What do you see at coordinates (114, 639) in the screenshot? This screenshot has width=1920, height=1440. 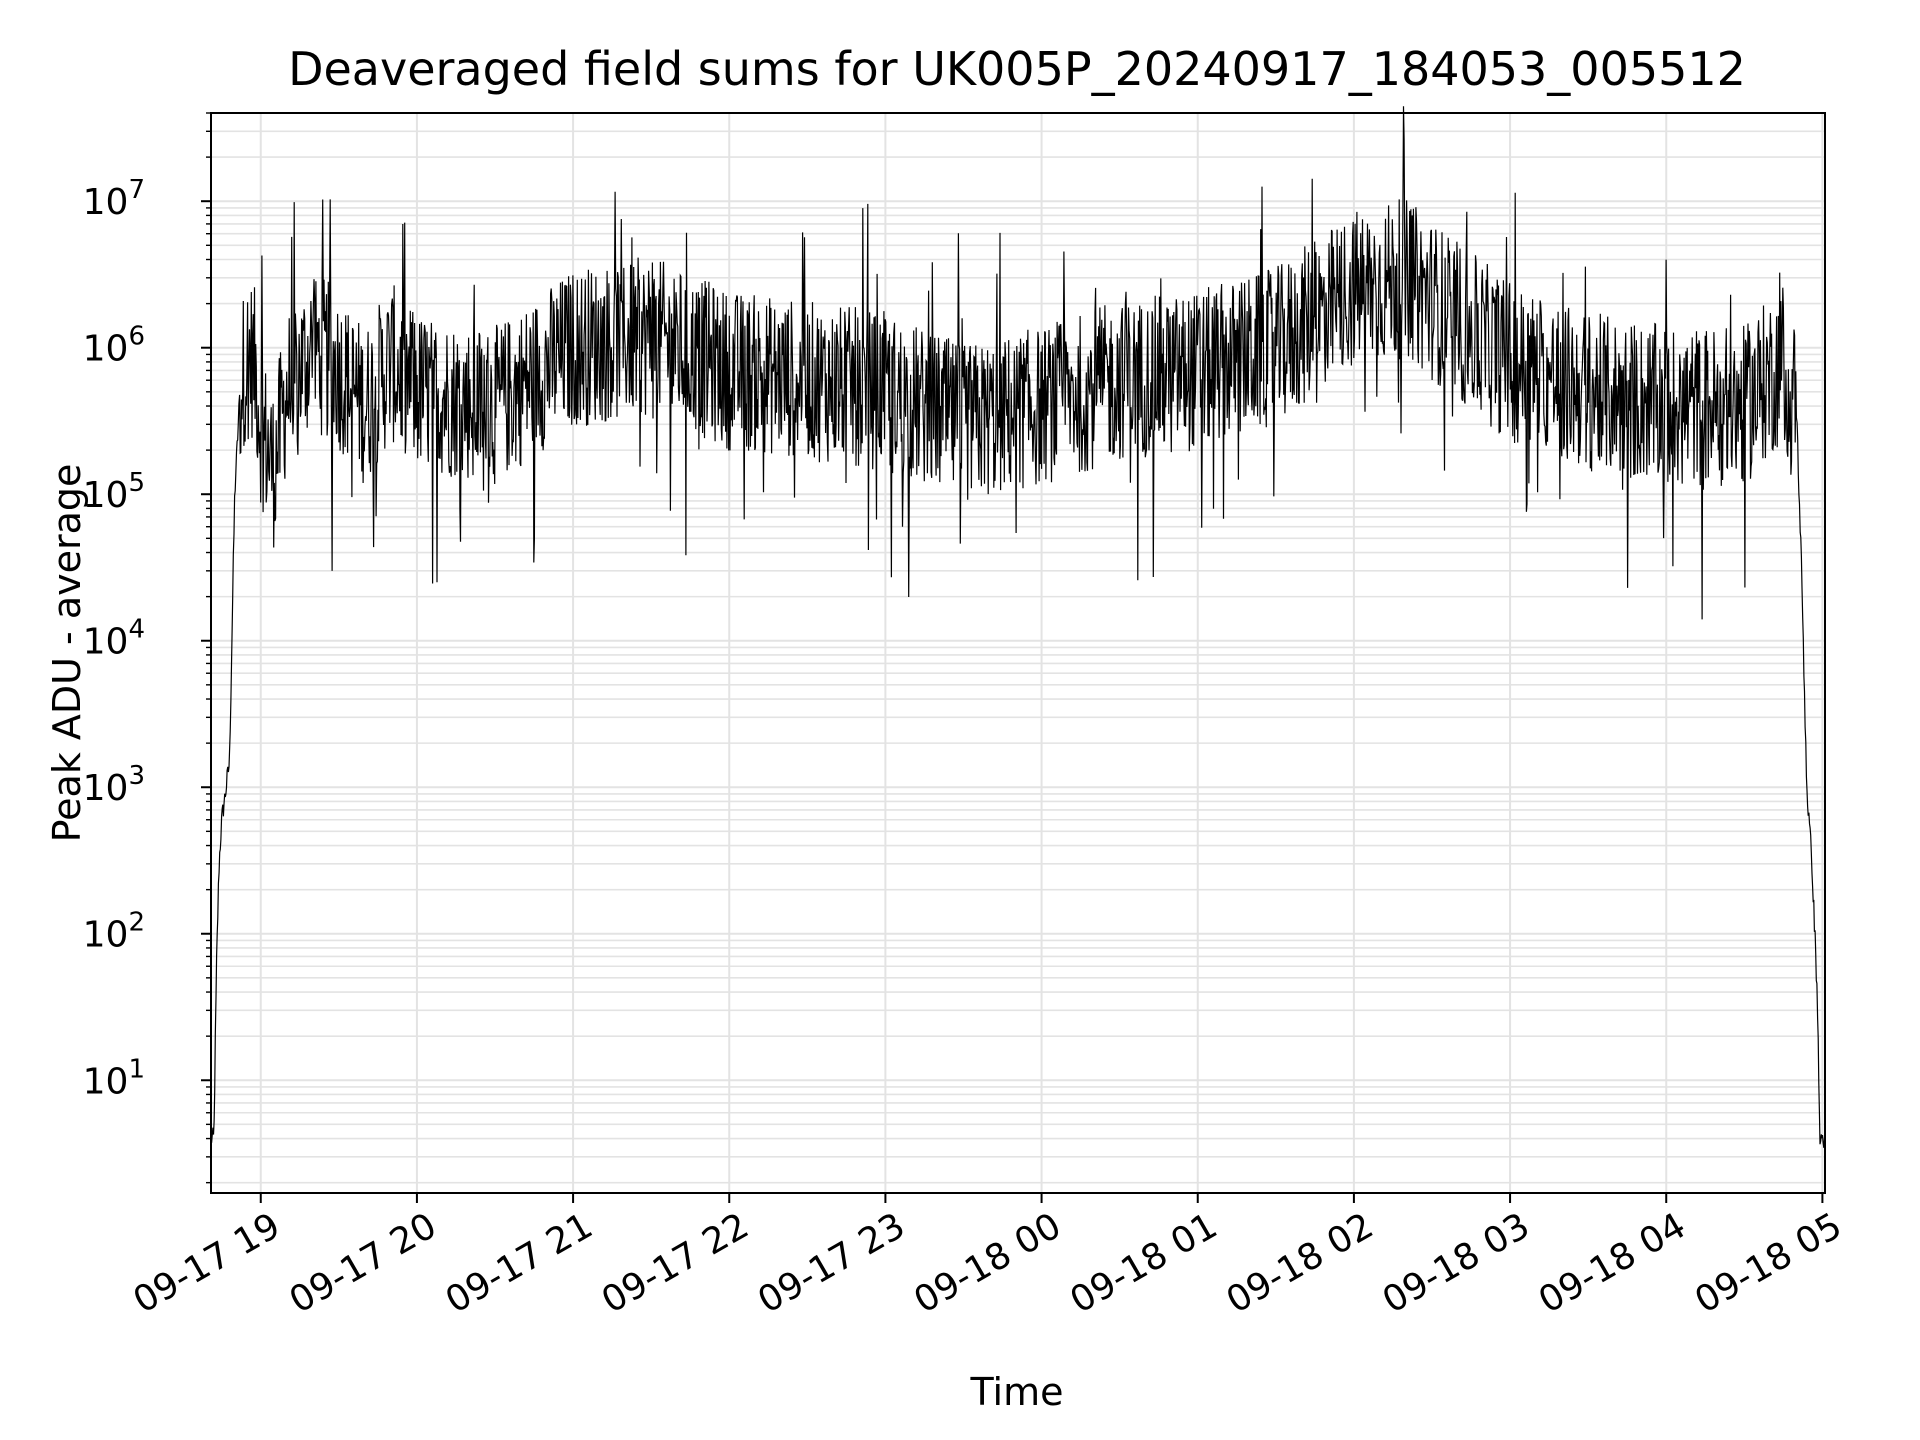 I see `y-tick-label: 10⁴` at bounding box center [114, 639].